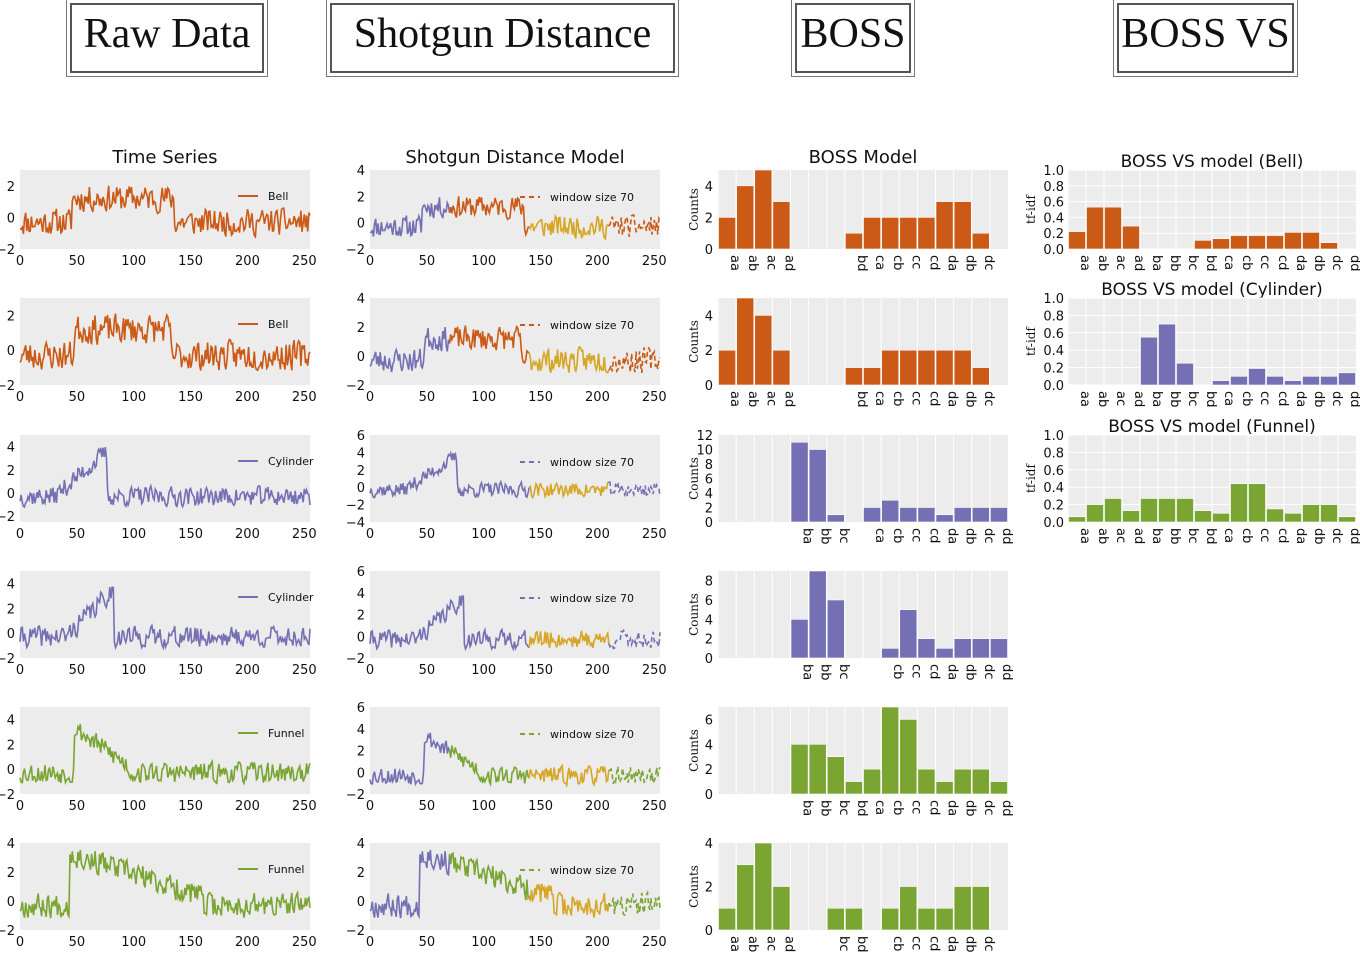 The height and width of the screenshot is (953, 1360). What do you see at coordinates (592, 734) in the screenshot?
I see `shotgun-legend-4-label: window size 70` at bounding box center [592, 734].